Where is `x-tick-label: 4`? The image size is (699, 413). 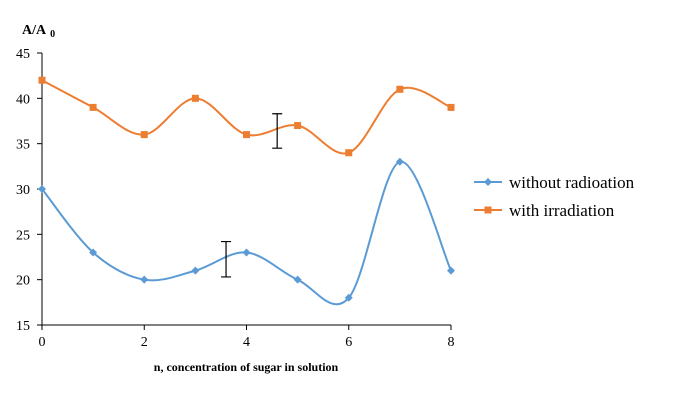
x-tick-label: 4 is located at coordinates (246, 342).